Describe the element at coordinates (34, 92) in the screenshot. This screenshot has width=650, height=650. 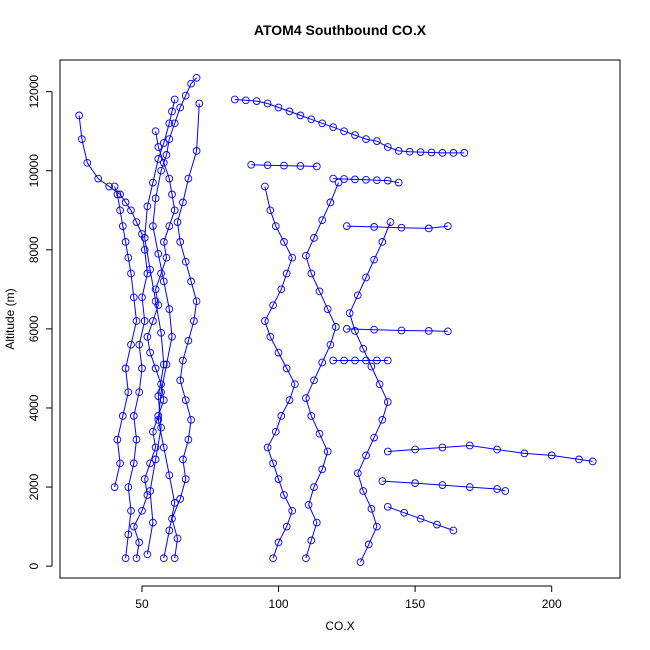
I see `y-tick-label: 12000` at that location.